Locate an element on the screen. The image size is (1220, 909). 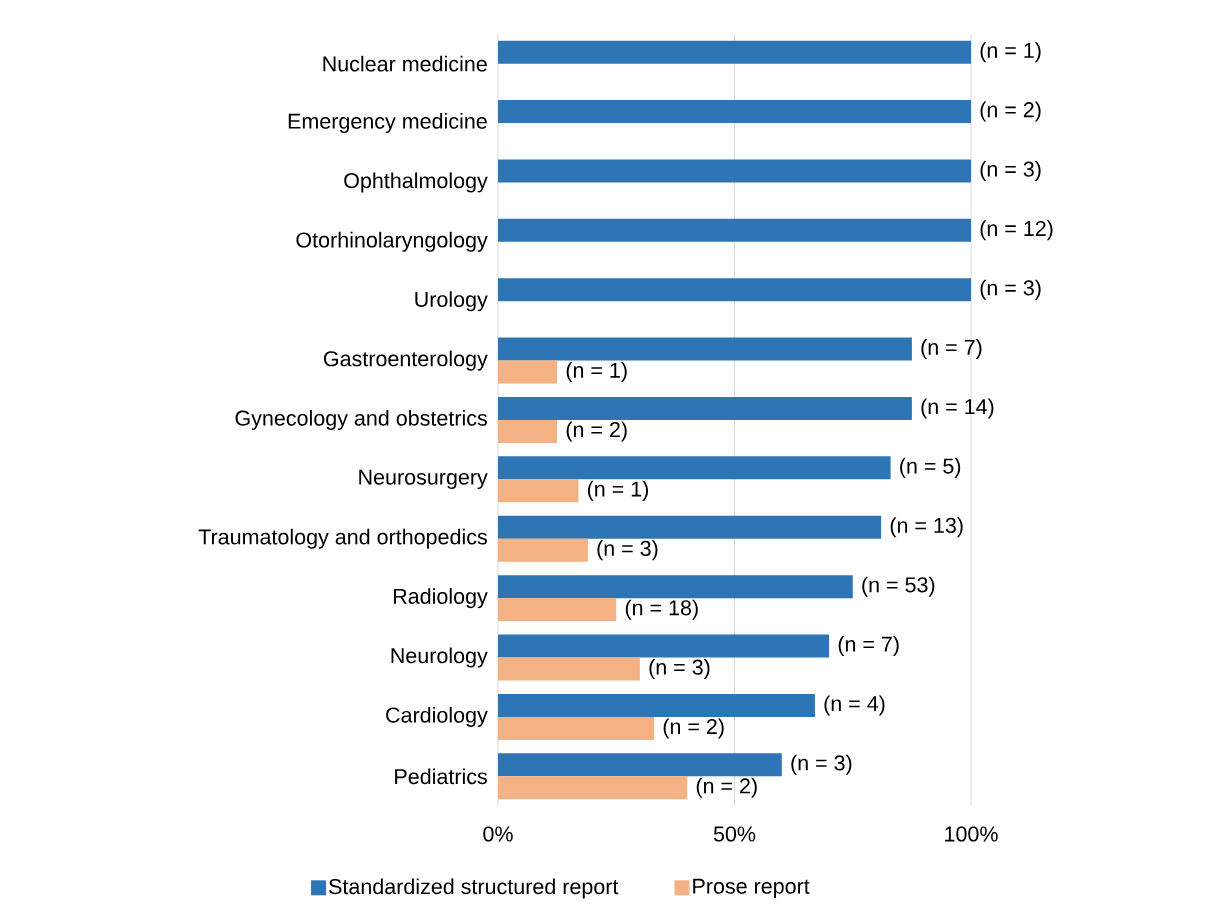
x-tick-label: 0% is located at coordinates (498, 834).